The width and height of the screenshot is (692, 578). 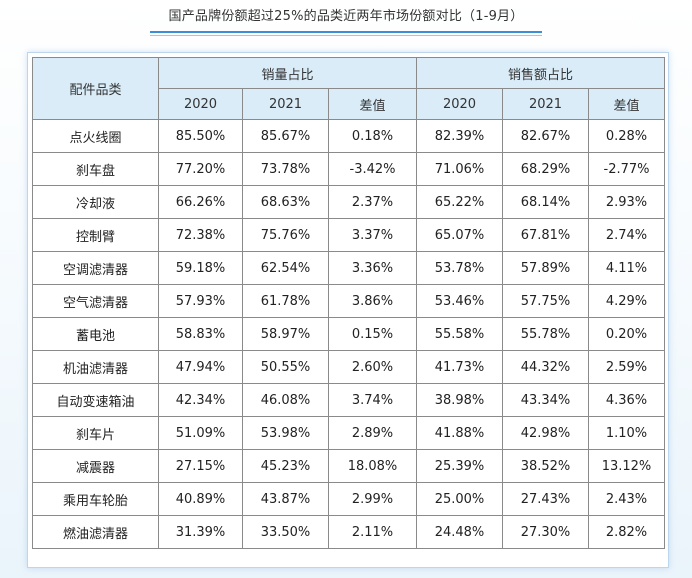 I want to click on table-row: 刹车盘 77.20% 73.78% -3.42% 71.06% 68.29% -2.77%, so click(x=349, y=169).